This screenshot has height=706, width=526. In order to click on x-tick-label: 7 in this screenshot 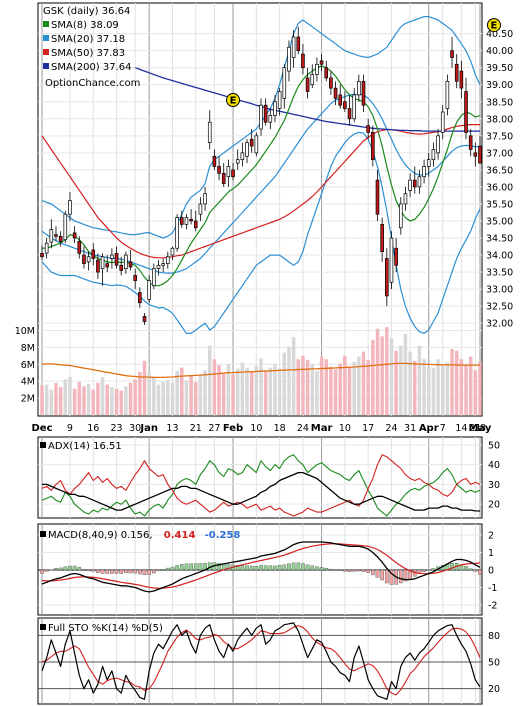, I will do `click(443, 428)`.